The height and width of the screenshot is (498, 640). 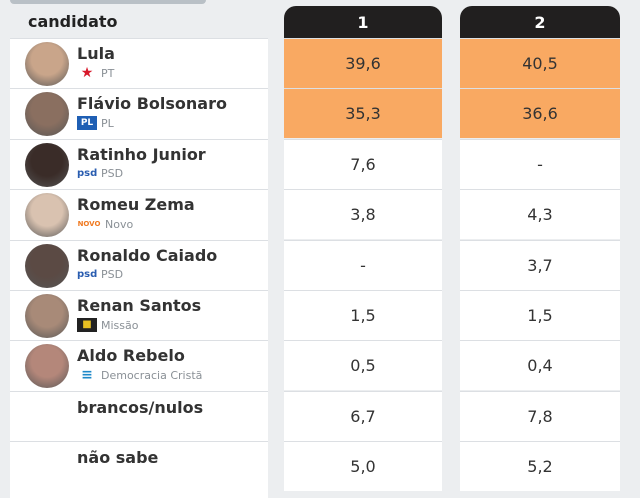 I want to click on value-cell-col1: 5,0, so click(x=363, y=466).